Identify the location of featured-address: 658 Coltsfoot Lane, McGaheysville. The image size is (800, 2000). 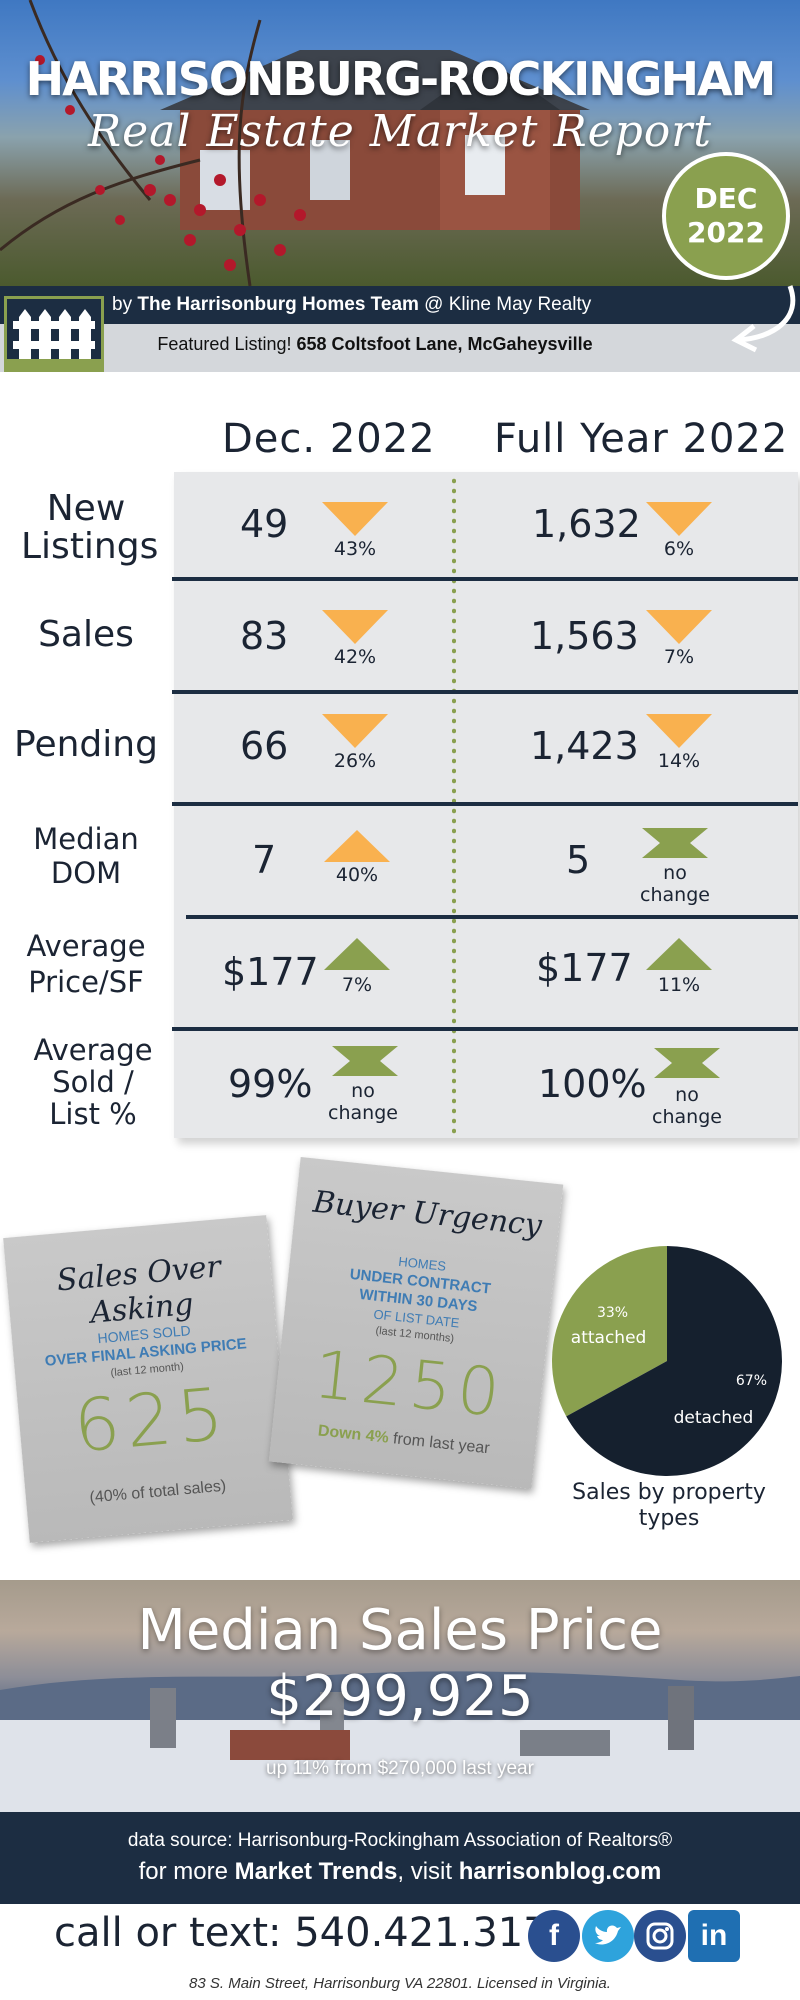
(444, 344).